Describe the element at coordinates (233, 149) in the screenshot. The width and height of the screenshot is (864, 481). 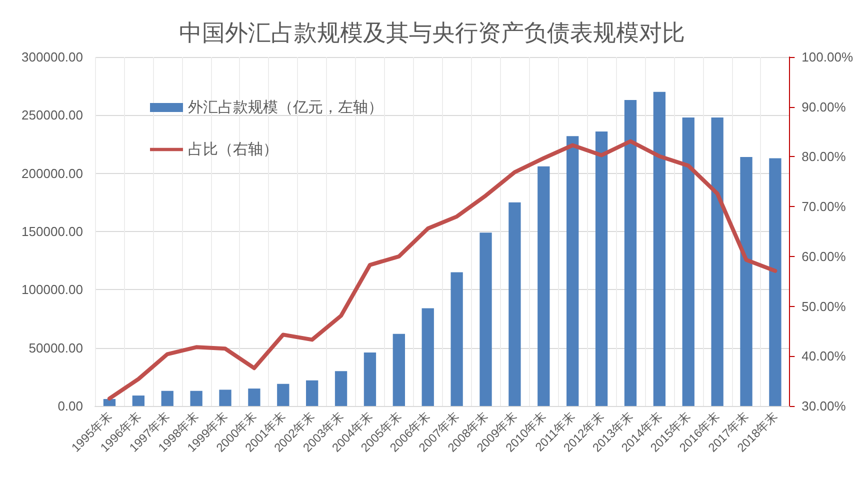
I see `legend-label: 占比（右轴）` at that location.